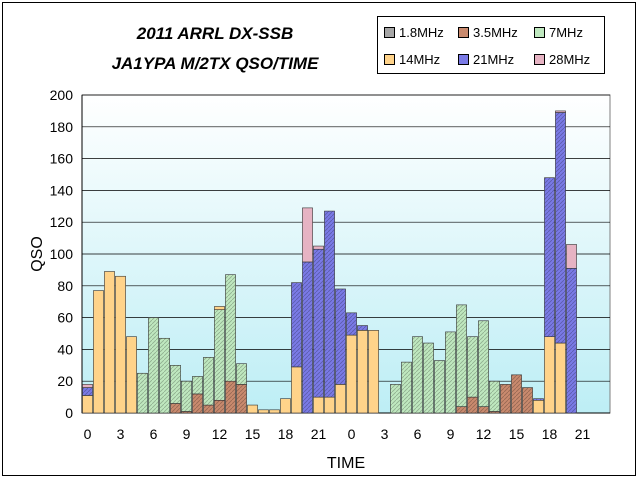 Image resolution: width=640 pixels, height=480 pixels. I want to click on legend-item: 3.5MHz, so click(488, 32).